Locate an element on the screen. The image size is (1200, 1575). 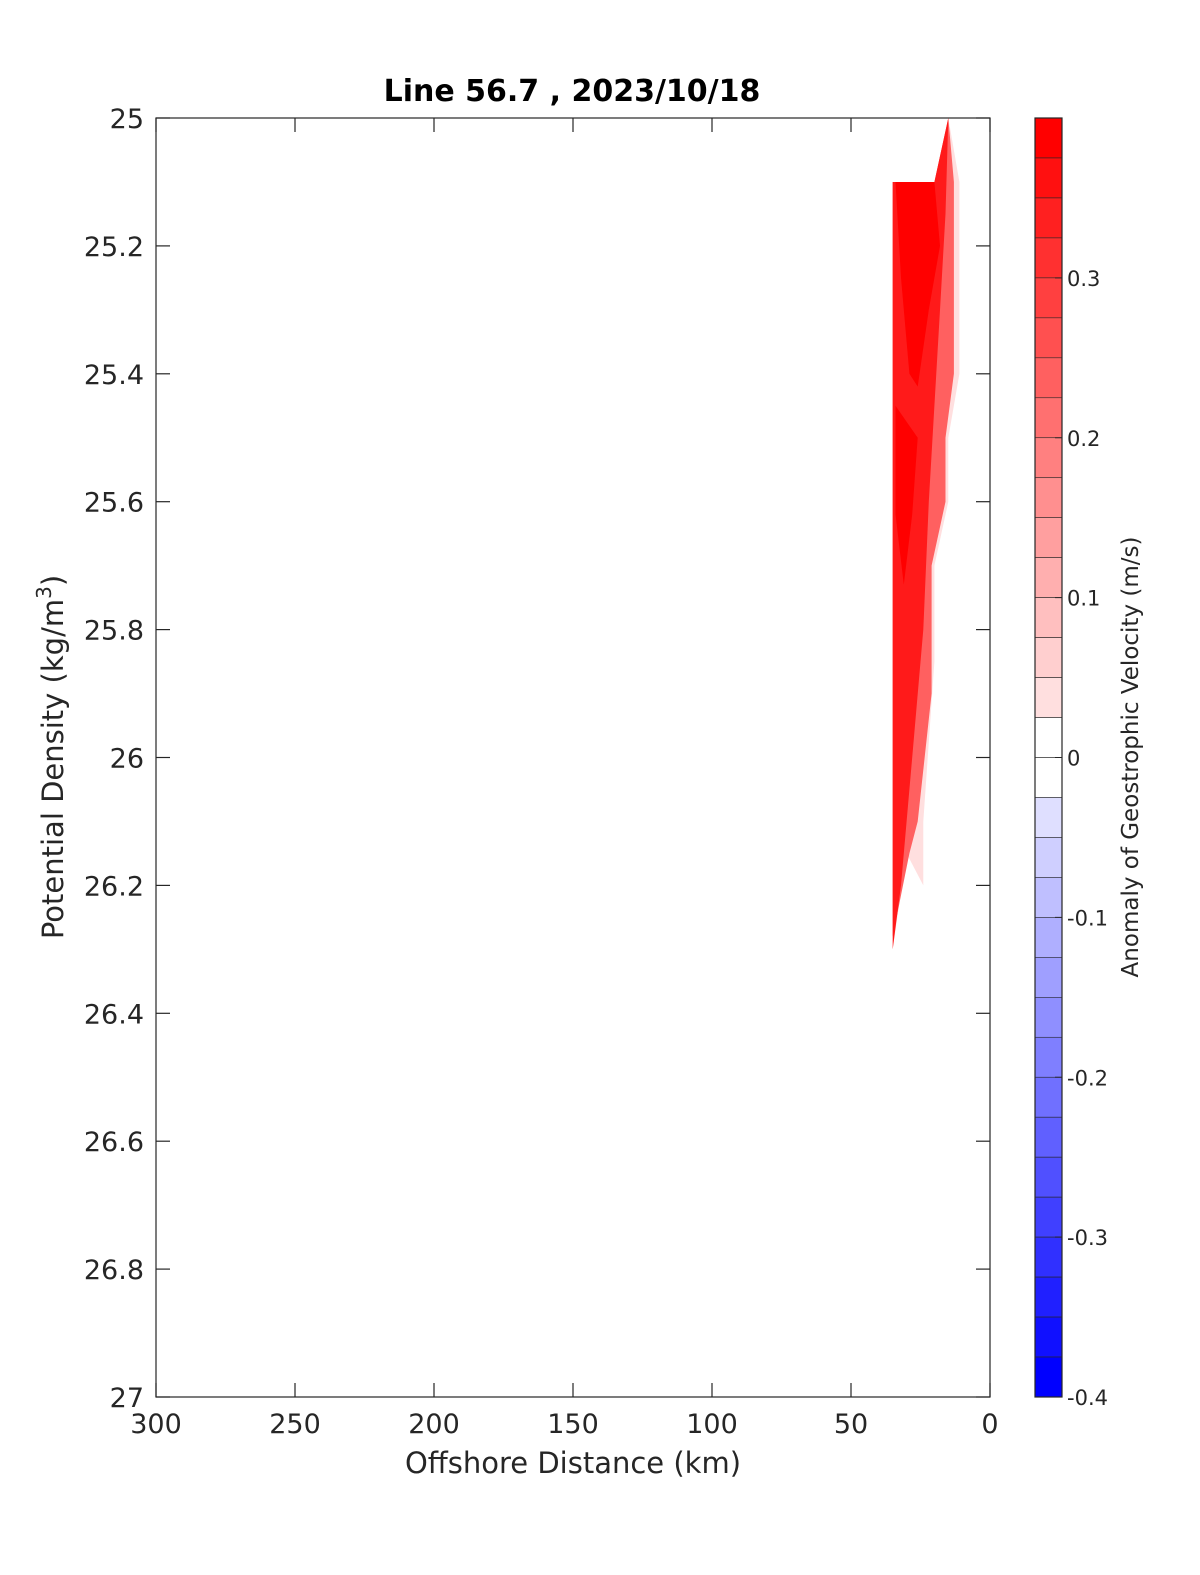
y-axis-label-main: Potential Density (kg/m is located at coordinates (53, 769).